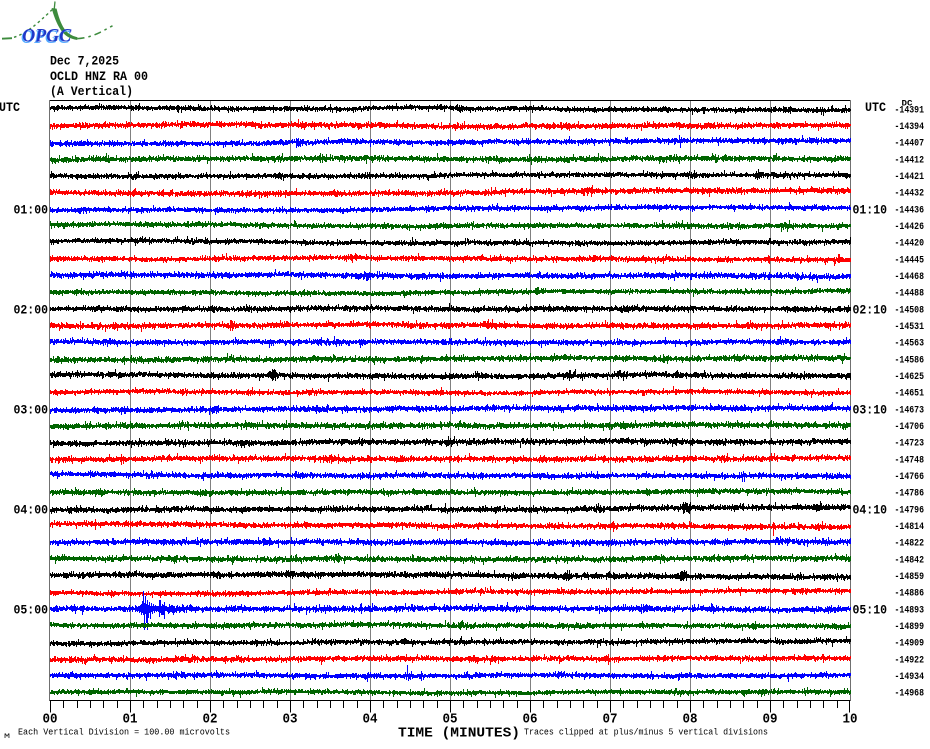 This screenshot has height=749, width=930. I want to click on svg-text: -14814, so click(910, 527).